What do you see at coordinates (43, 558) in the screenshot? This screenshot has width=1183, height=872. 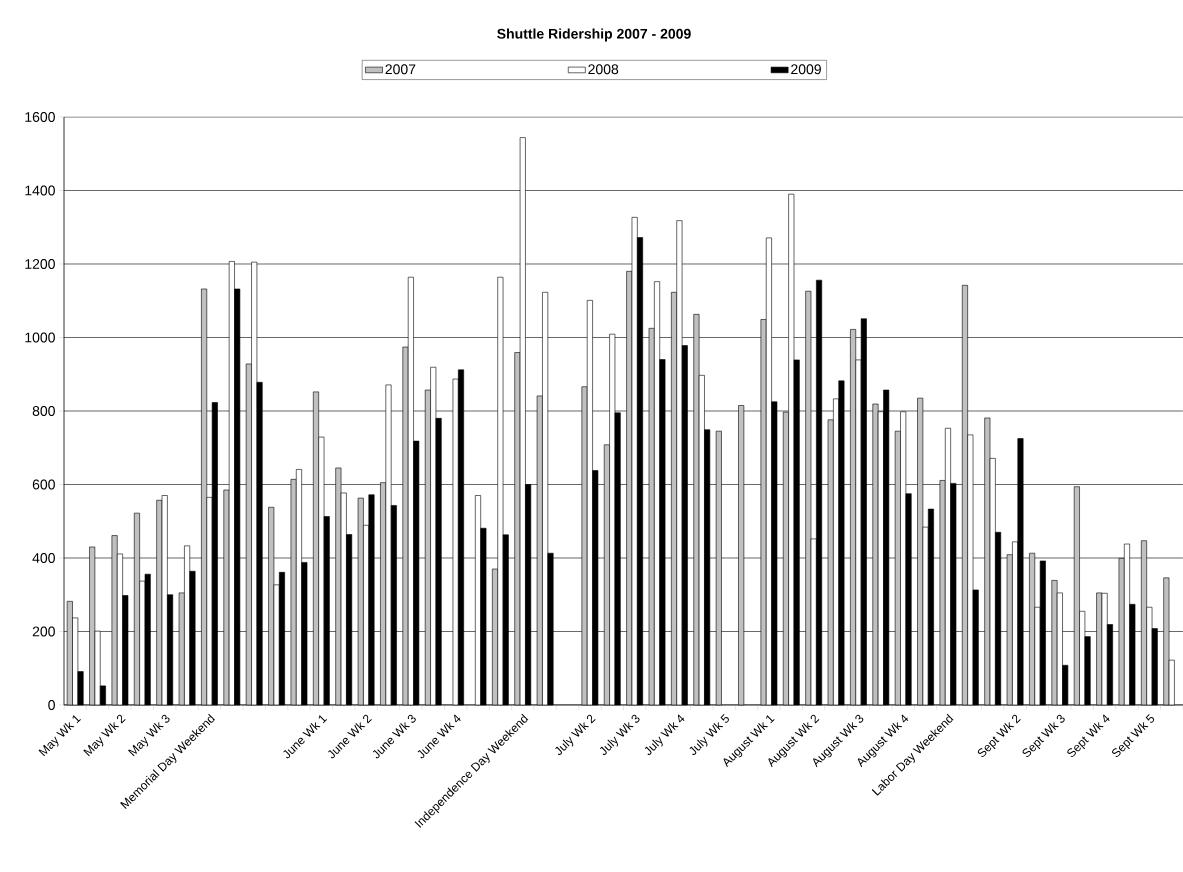 I see `y-tick-label: 400` at bounding box center [43, 558].